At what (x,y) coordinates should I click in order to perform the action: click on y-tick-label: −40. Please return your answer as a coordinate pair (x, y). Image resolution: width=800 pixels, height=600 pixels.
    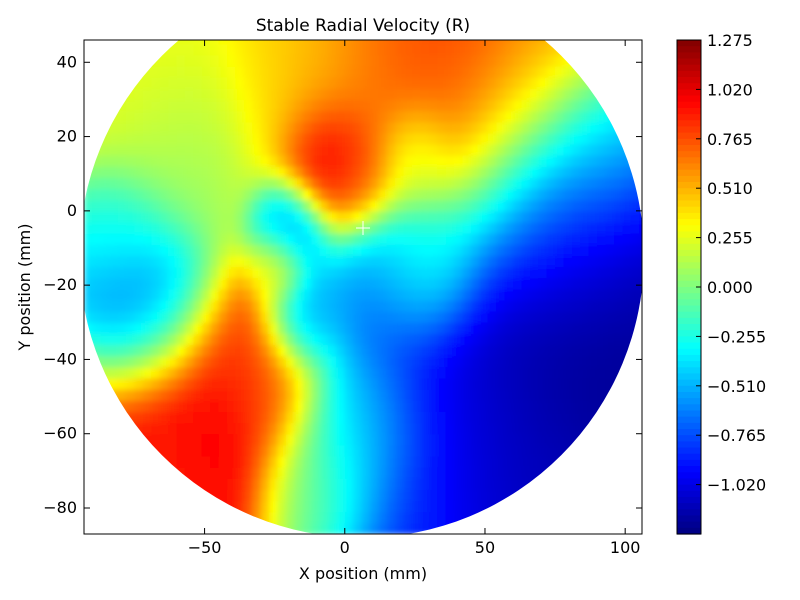
    Looking at the image, I should click on (60, 358).